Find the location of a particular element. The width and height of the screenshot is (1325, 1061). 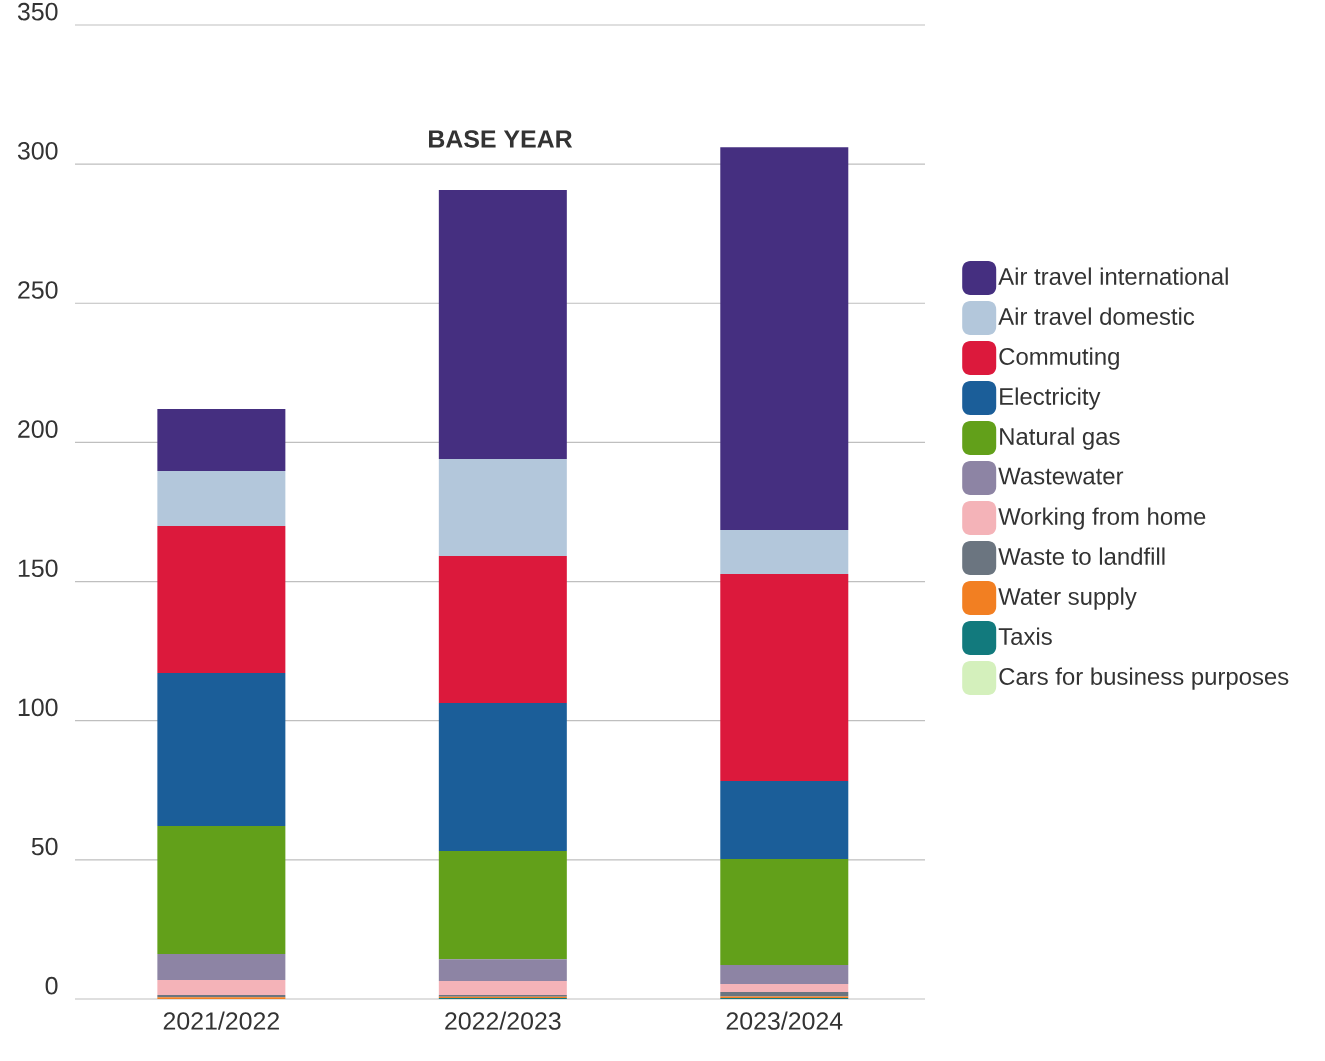

legend-label: Commuting is located at coordinates (1059, 358).